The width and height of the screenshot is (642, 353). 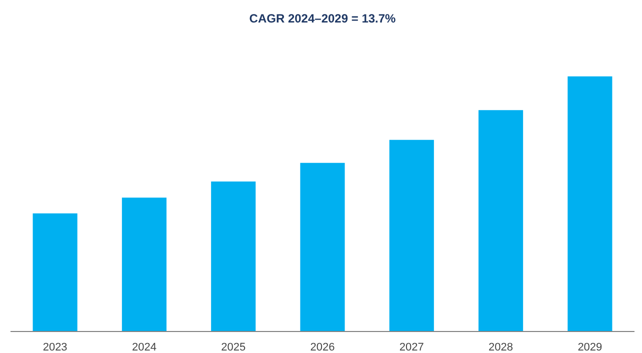 What do you see at coordinates (411, 347) in the screenshot?
I see `x-tick-label: 2027` at bounding box center [411, 347].